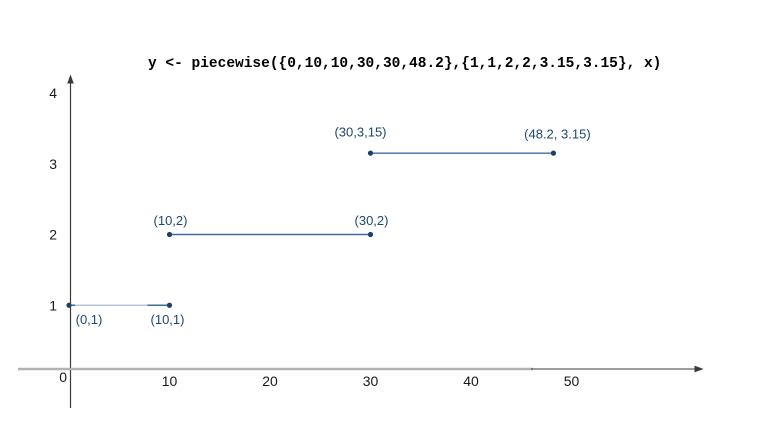  What do you see at coordinates (53, 305) in the screenshot?
I see `y-tick-label: 1` at bounding box center [53, 305].